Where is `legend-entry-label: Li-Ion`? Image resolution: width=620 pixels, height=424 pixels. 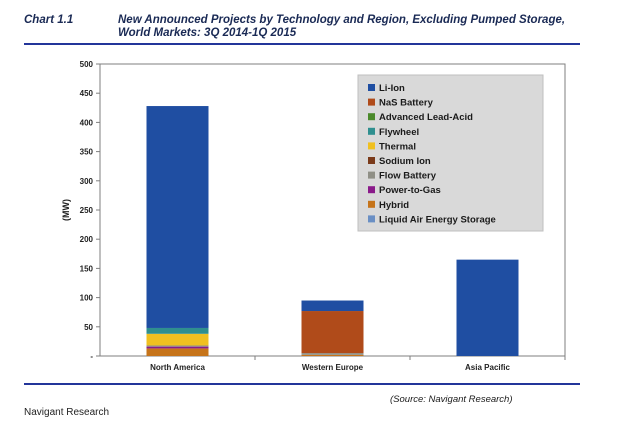 legend-entry-label: Li-Ion is located at coordinates (392, 88).